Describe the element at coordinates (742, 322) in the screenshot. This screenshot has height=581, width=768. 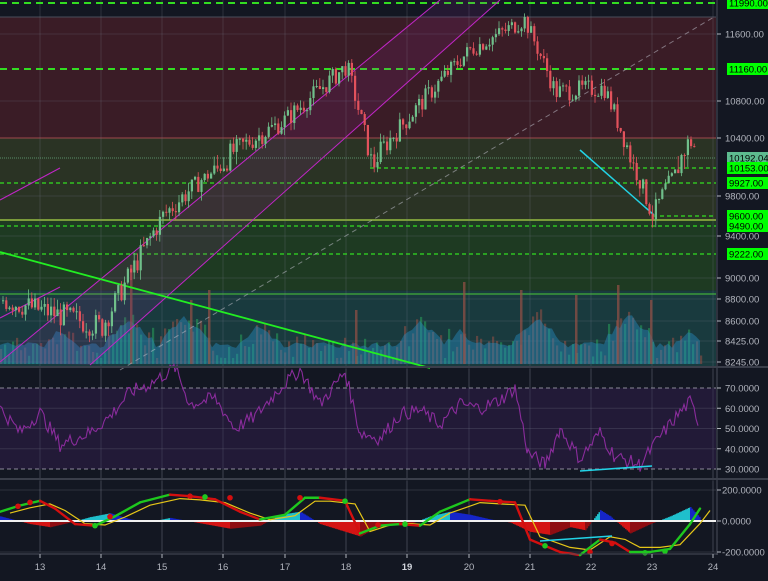
I see `price-tick-label: 8600.00` at that location.